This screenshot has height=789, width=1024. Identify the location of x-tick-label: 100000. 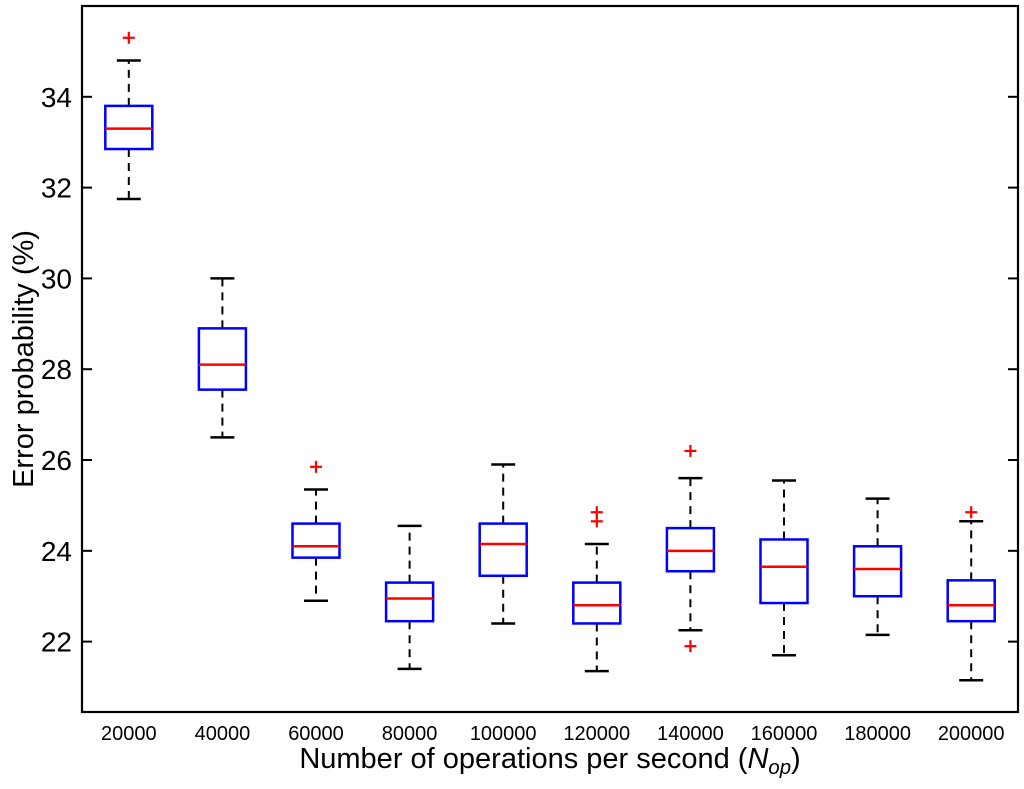
(503, 734).